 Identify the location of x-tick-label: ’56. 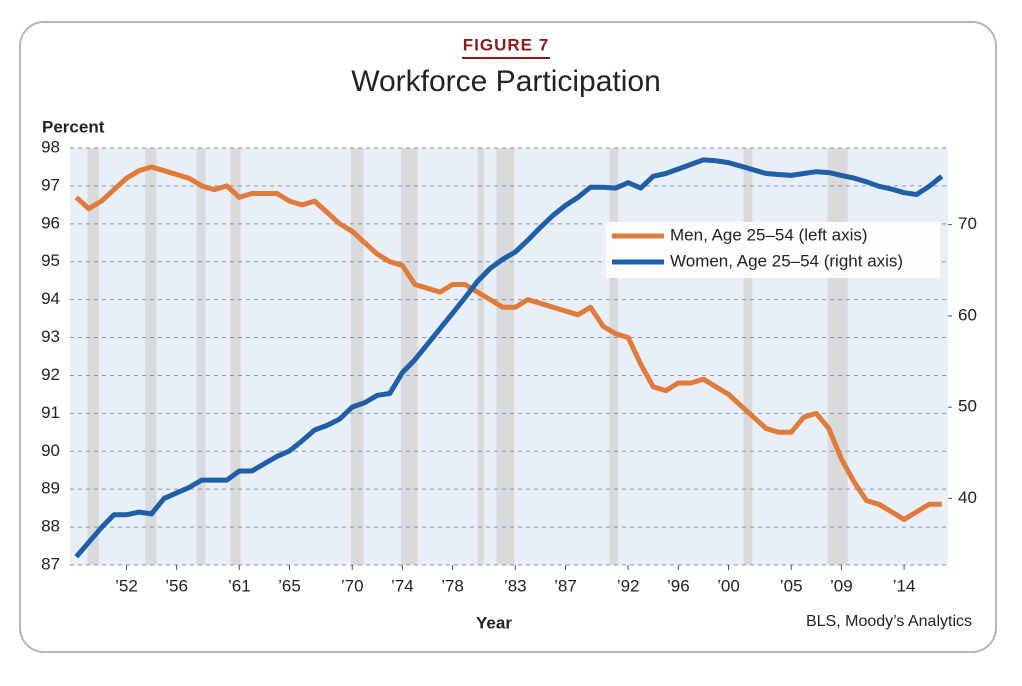
(176, 585).